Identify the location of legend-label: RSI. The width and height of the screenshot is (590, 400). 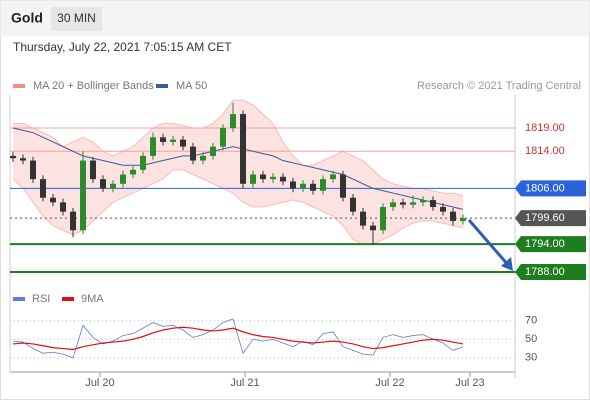
(41, 299).